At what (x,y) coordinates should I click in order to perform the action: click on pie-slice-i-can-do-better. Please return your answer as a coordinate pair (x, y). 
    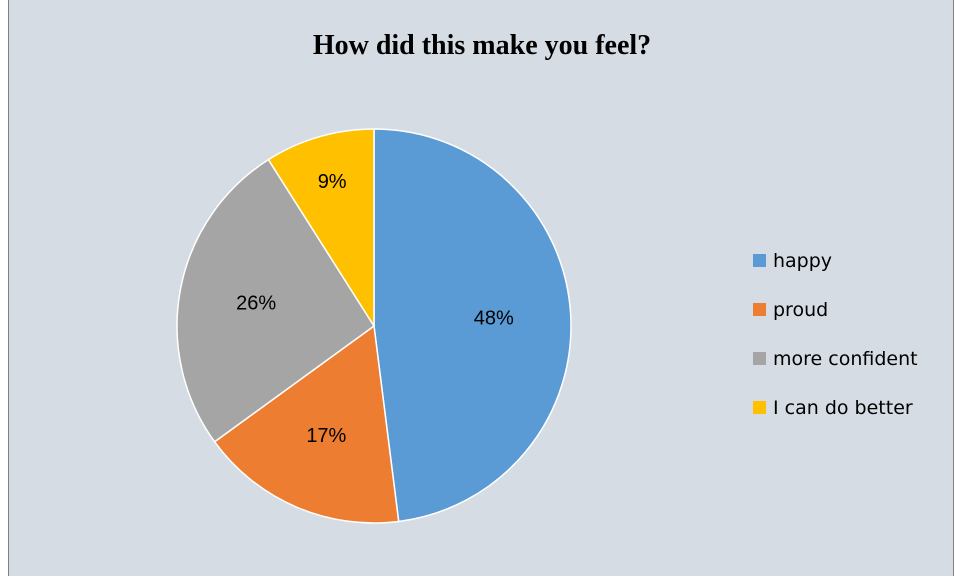
    Looking at the image, I should click on (321, 228).